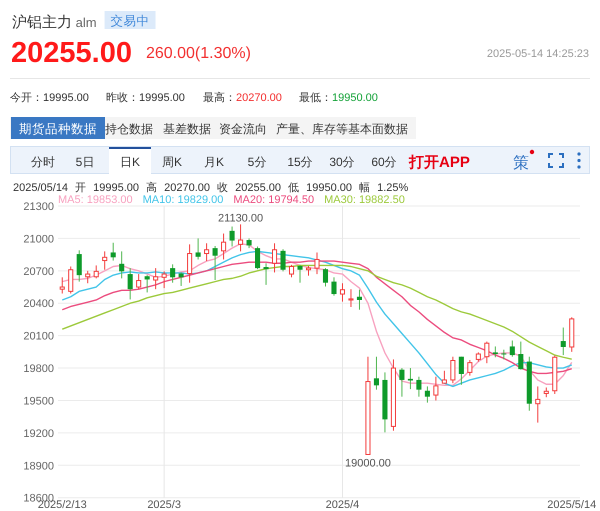 The width and height of the screenshot is (600, 511). I want to click on x-tick-label: 2025/5/14, so click(571, 505).